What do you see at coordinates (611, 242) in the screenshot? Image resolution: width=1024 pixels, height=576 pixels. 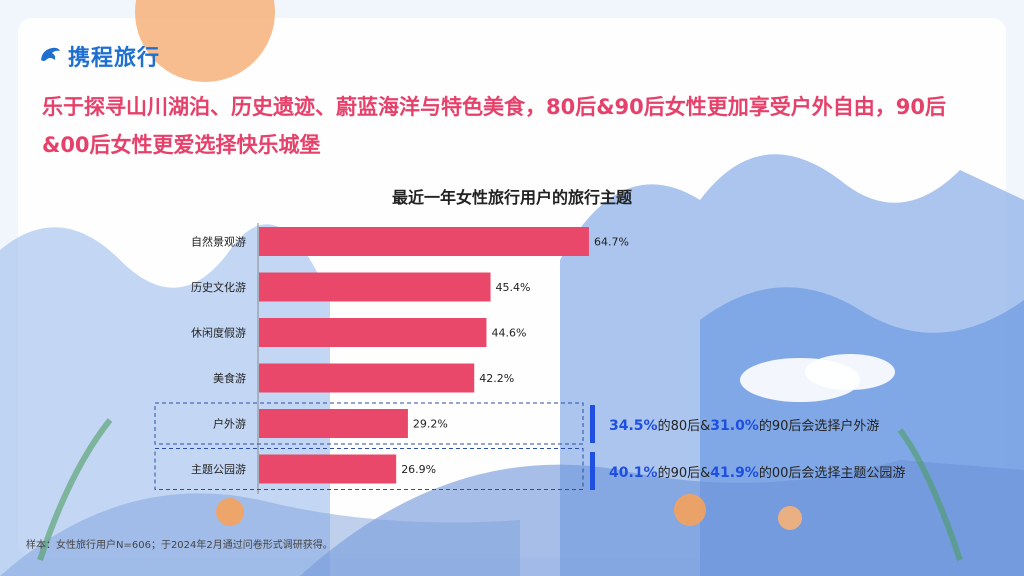 I see `value-label: 64.7%` at bounding box center [611, 242].